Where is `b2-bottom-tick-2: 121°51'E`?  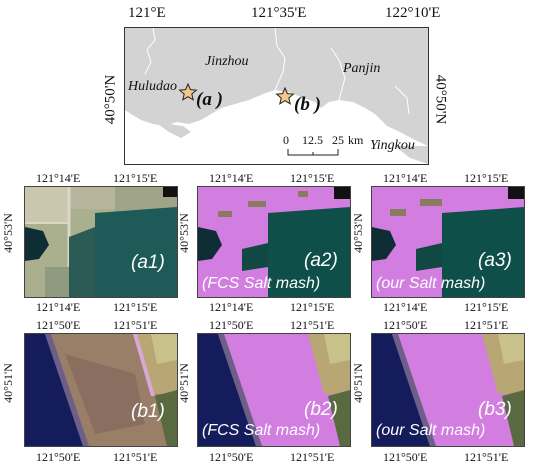
b2-bottom-tick-2: 121°51'E is located at coordinates (312, 457).